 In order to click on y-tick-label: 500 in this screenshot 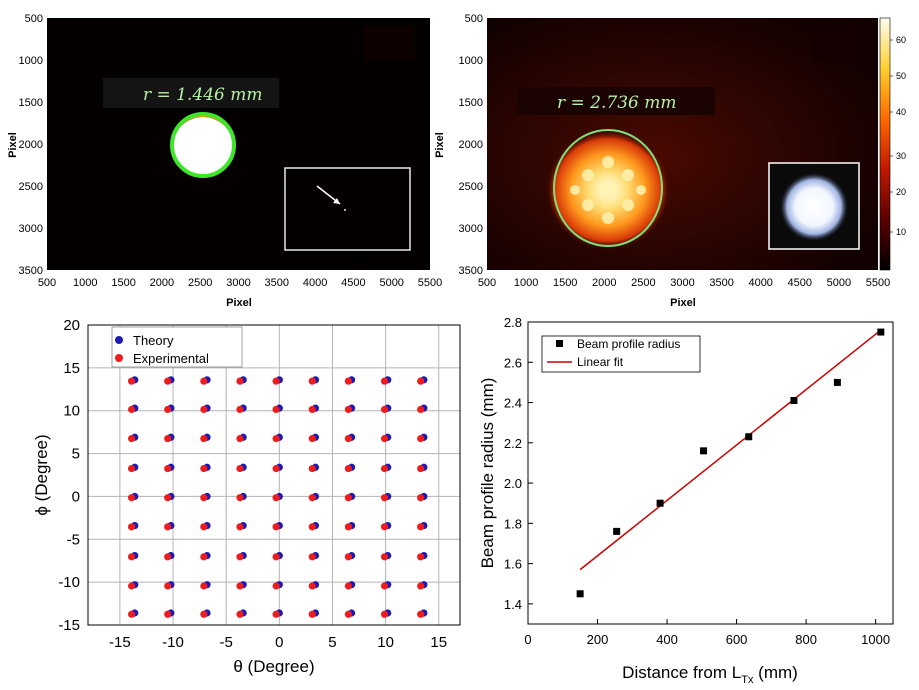, I will do `click(34, 19)`.